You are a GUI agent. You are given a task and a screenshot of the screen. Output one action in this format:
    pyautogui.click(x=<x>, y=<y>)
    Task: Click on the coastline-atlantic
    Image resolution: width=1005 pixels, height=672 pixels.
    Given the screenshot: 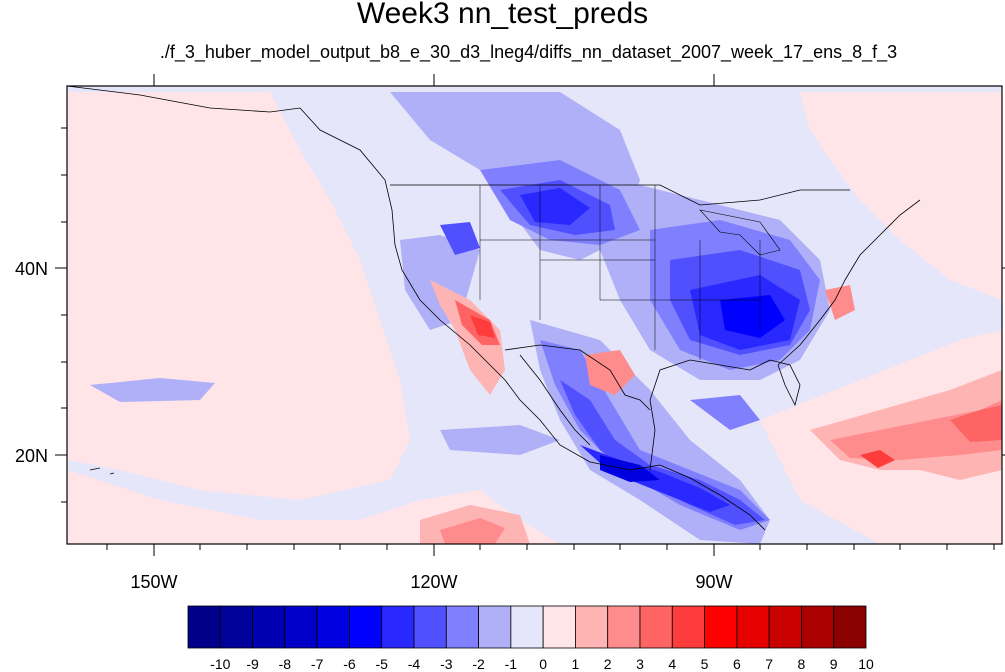 What is the action you would take?
    pyautogui.click(x=849, y=282)
    